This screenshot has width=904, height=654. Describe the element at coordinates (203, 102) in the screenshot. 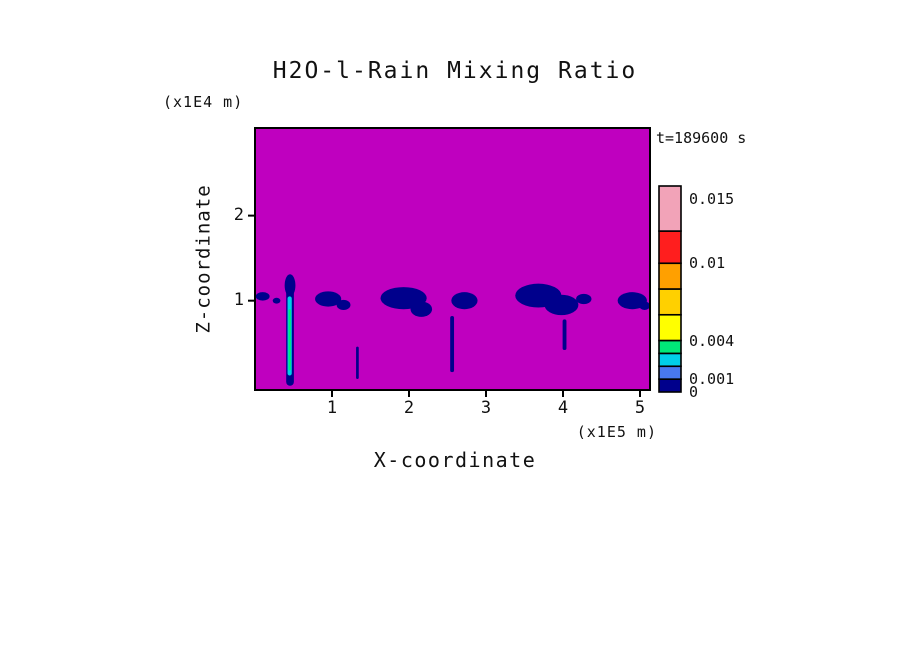

I see `z-axis-units: (x1E4 m)` at that location.